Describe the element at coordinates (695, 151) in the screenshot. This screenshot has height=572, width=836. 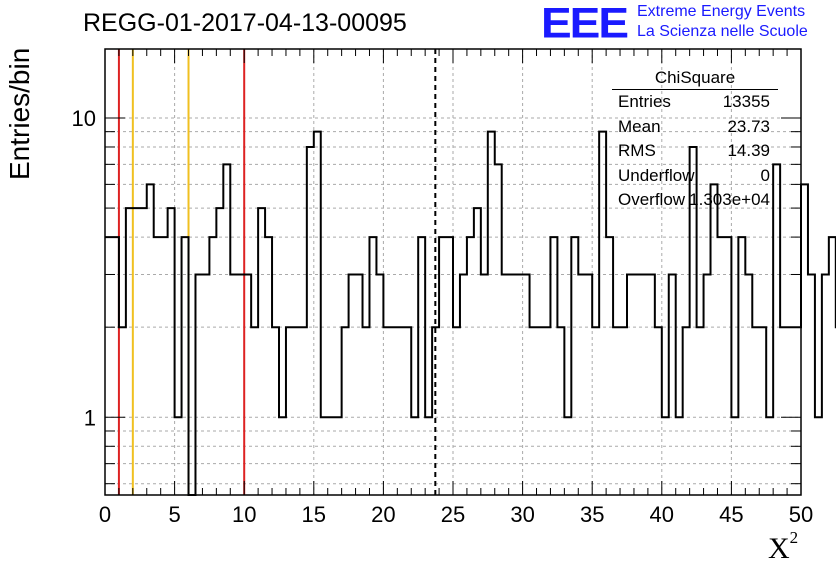
I see `stats-row-rms: RMS 14.39` at that location.